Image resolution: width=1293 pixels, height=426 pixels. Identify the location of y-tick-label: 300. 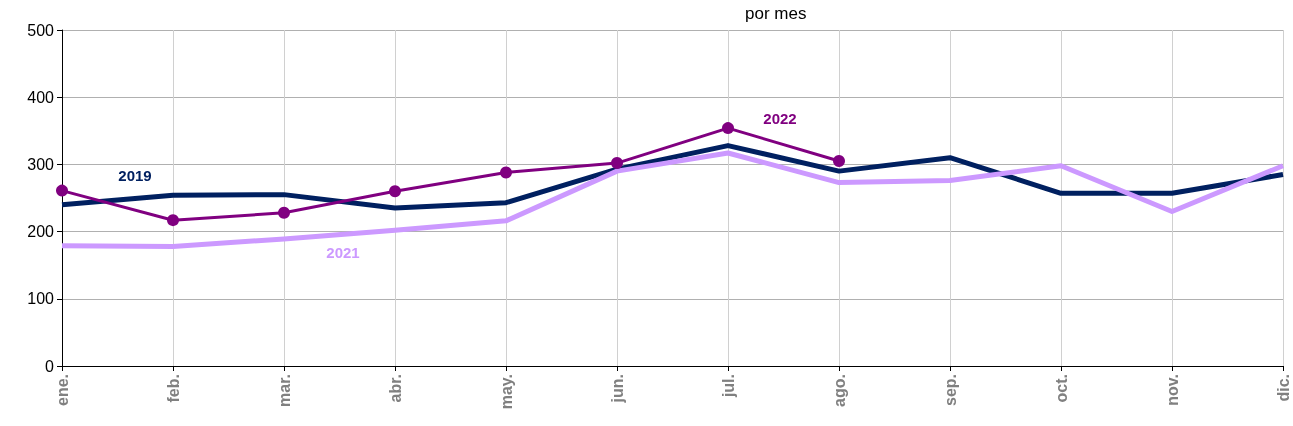
(41, 164).